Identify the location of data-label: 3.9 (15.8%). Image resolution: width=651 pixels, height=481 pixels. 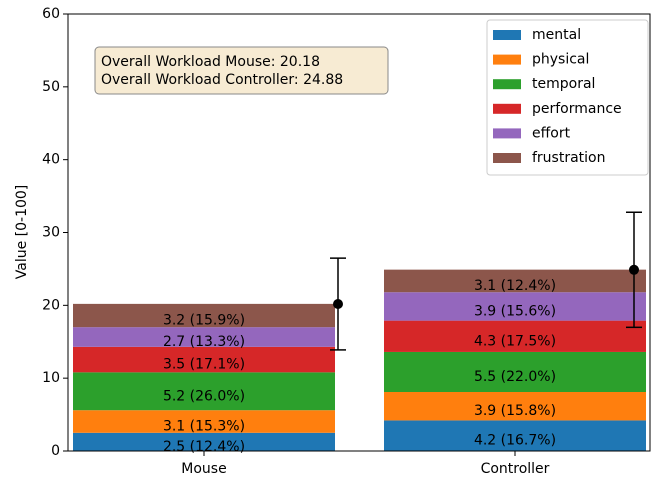
(515, 411).